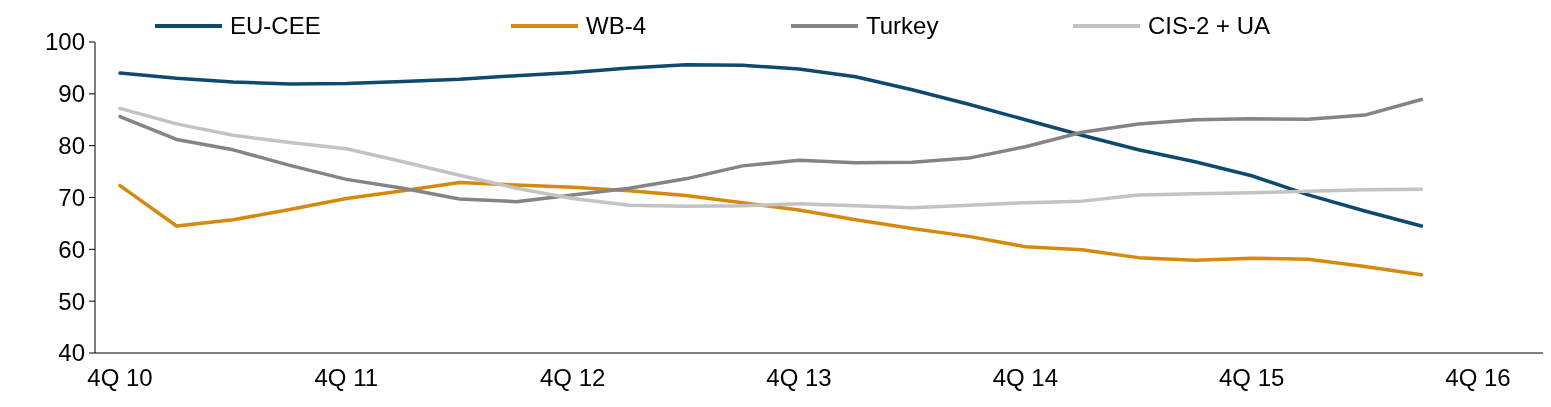 This screenshot has height=407, width=1551. Describe the element at coordinates (71, 301) in the screenshot. I see `y-tick-label: 50` at that location.